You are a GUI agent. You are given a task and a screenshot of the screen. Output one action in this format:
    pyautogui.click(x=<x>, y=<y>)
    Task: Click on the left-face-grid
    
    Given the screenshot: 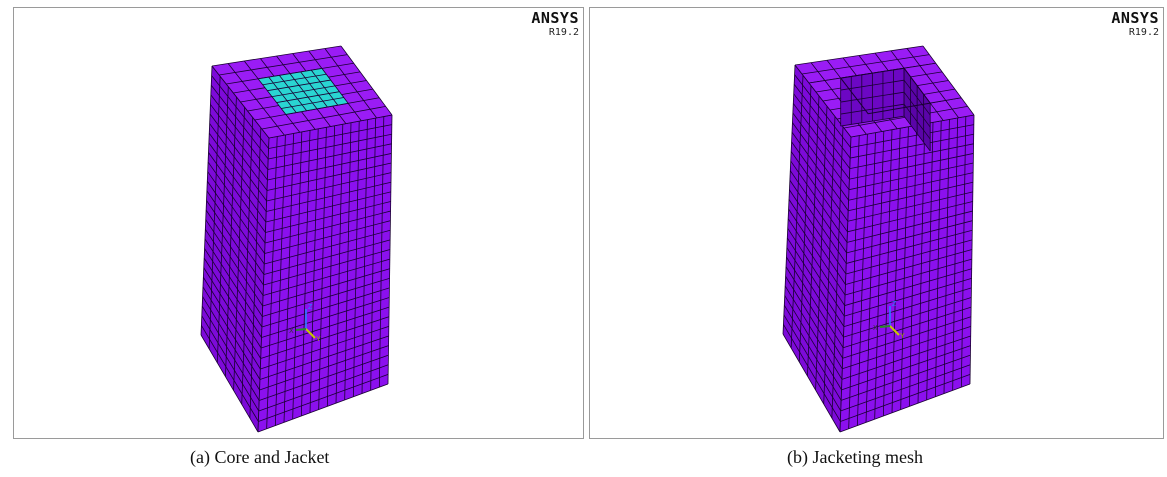 What is the action you would take?
    pyautogui.click(x=235, y=249)
    